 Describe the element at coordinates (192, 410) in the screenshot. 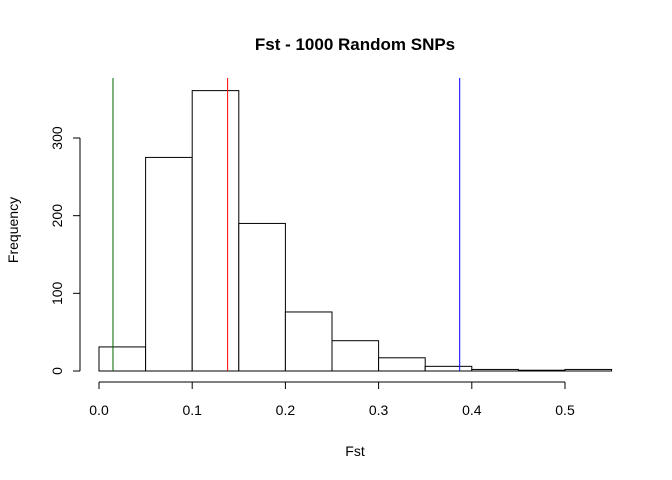

I see `x-tick-label: 0.1` at that location.